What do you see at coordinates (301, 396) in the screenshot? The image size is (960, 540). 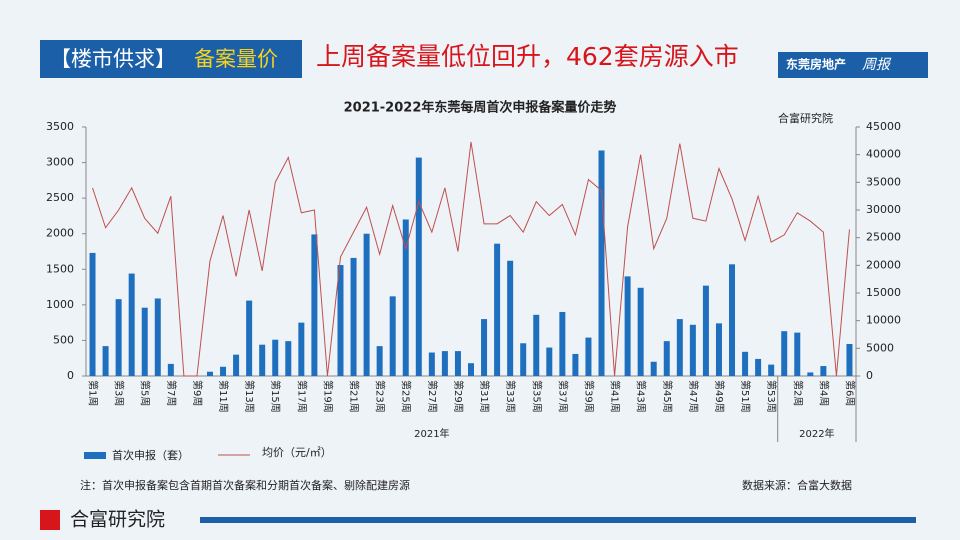 I see `x-tick-label: 第17周` at bounding box center [301, 396].